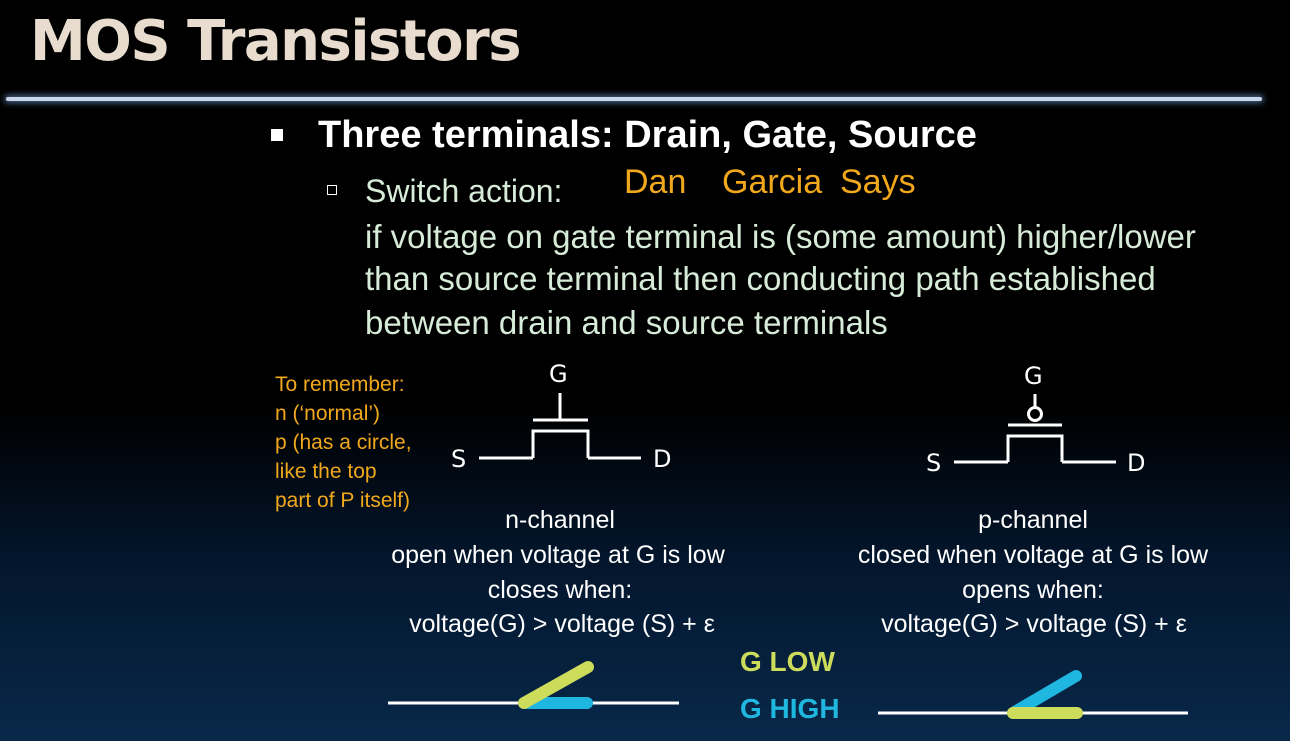  What do you see at coordinates (558, 374) in the screenshot?
I see `n-gate-label: G` at bounding box center [558, 374].